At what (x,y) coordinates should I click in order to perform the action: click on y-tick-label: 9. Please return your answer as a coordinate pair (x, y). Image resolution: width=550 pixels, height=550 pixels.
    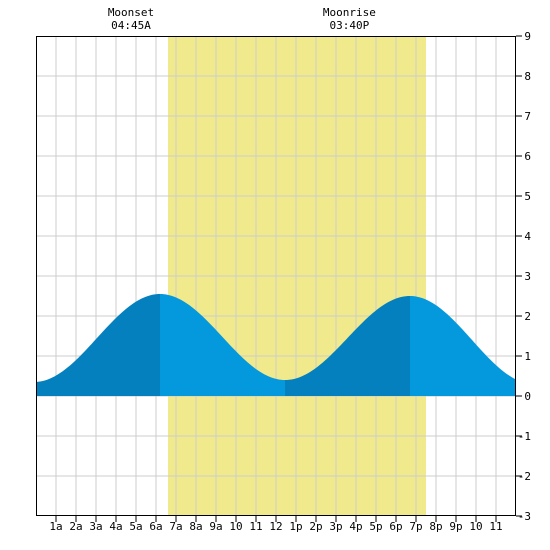
    Looking at the image, I should click on (527, 36).